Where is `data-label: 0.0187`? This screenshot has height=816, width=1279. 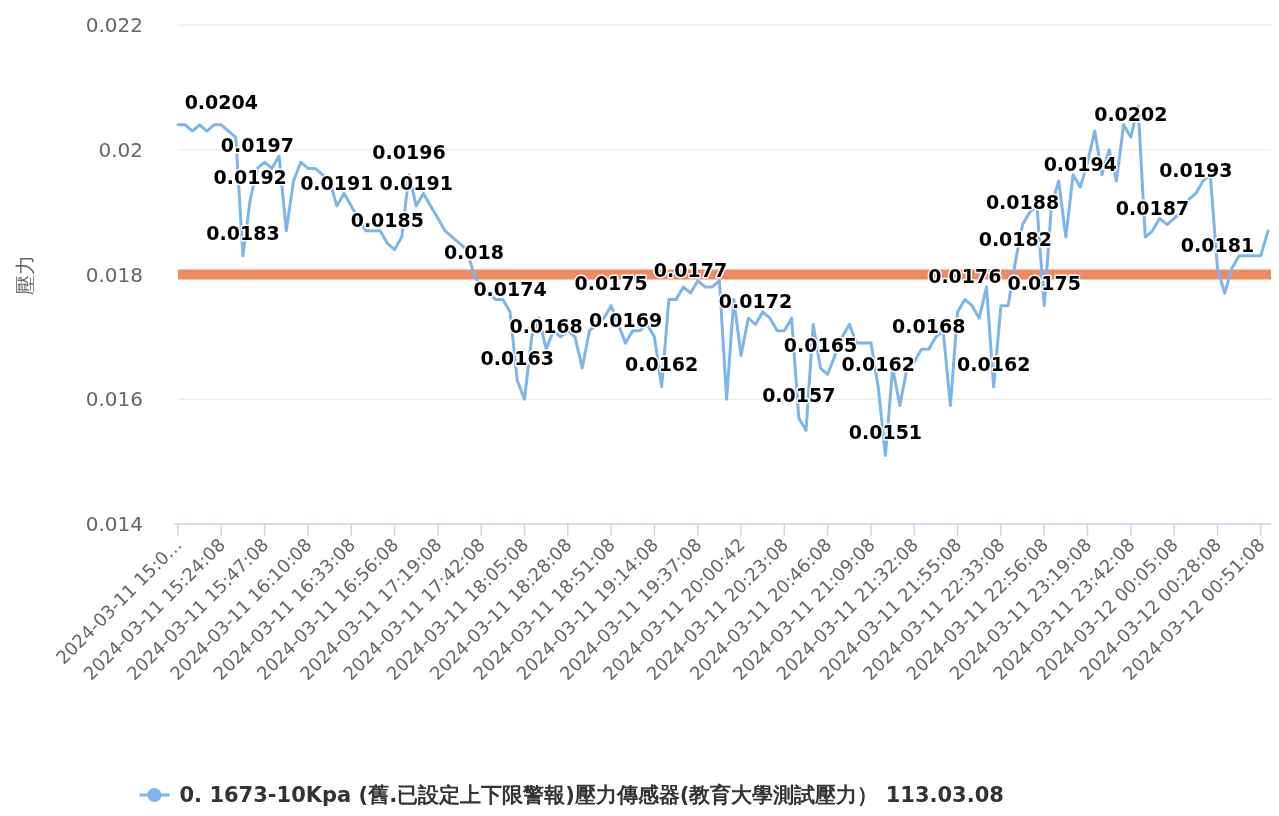
data-label: 0.0187 is located at coordinates (1152, 207).